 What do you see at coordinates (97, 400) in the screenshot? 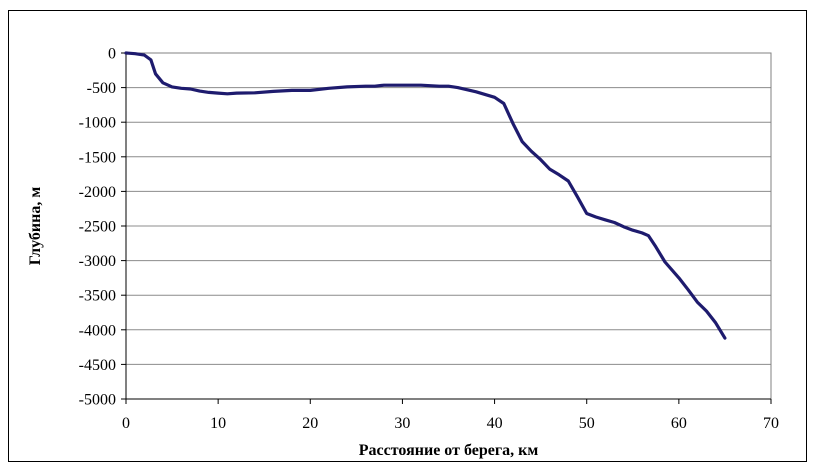
I see `y-tick-label: -5000` at bounding box center [97, 400].